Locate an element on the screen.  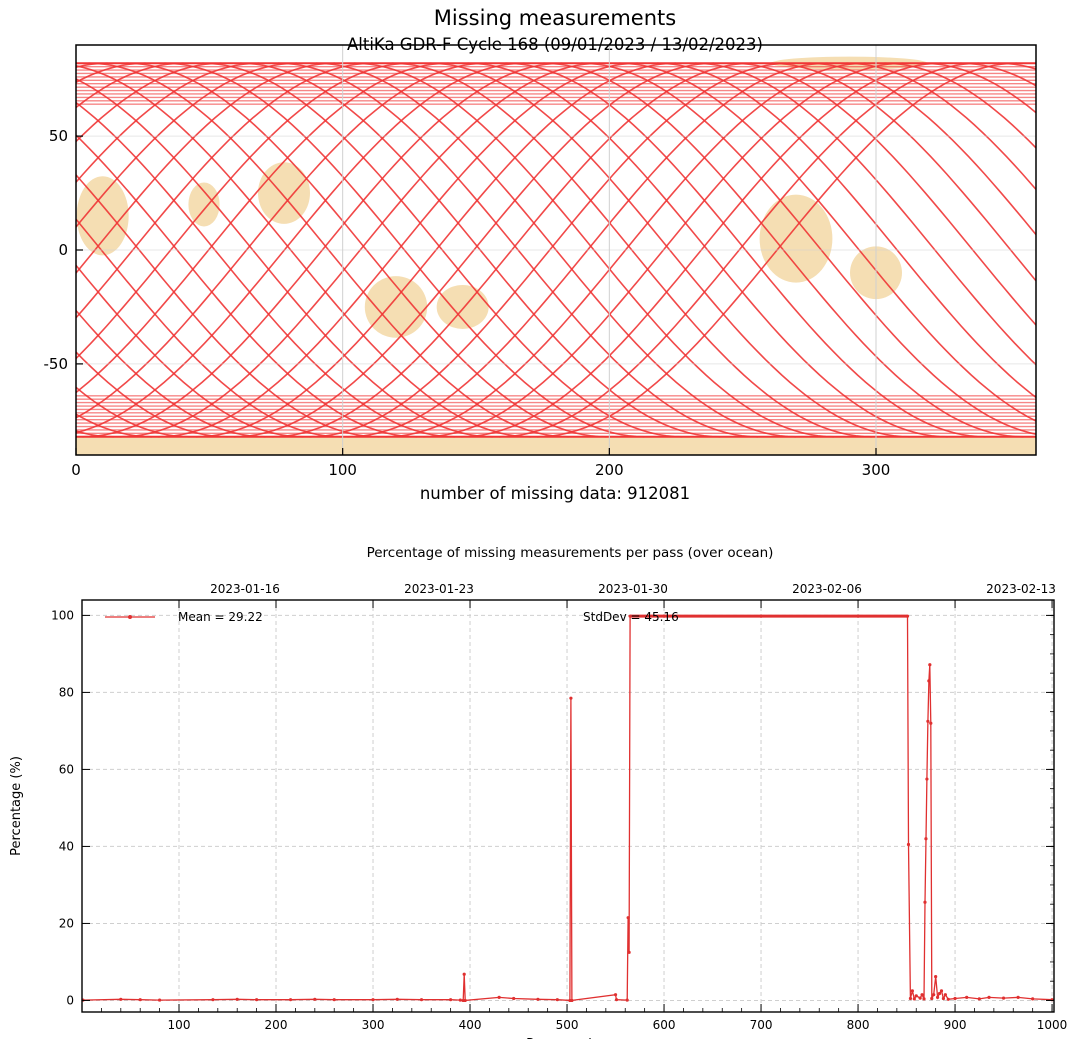
line-xtick-label: 700 is located at coordinates (761, 1025).